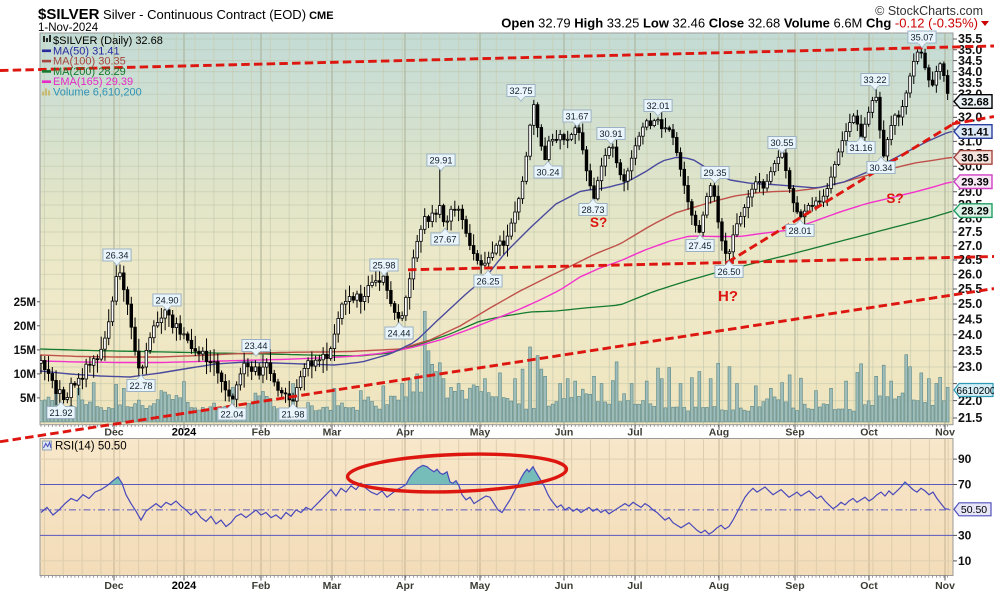 This screenshot has height=594, width=994. Describe the element at coordinates (782, 143) in the screenshot. I see `svg-text: 30.55` at that location.